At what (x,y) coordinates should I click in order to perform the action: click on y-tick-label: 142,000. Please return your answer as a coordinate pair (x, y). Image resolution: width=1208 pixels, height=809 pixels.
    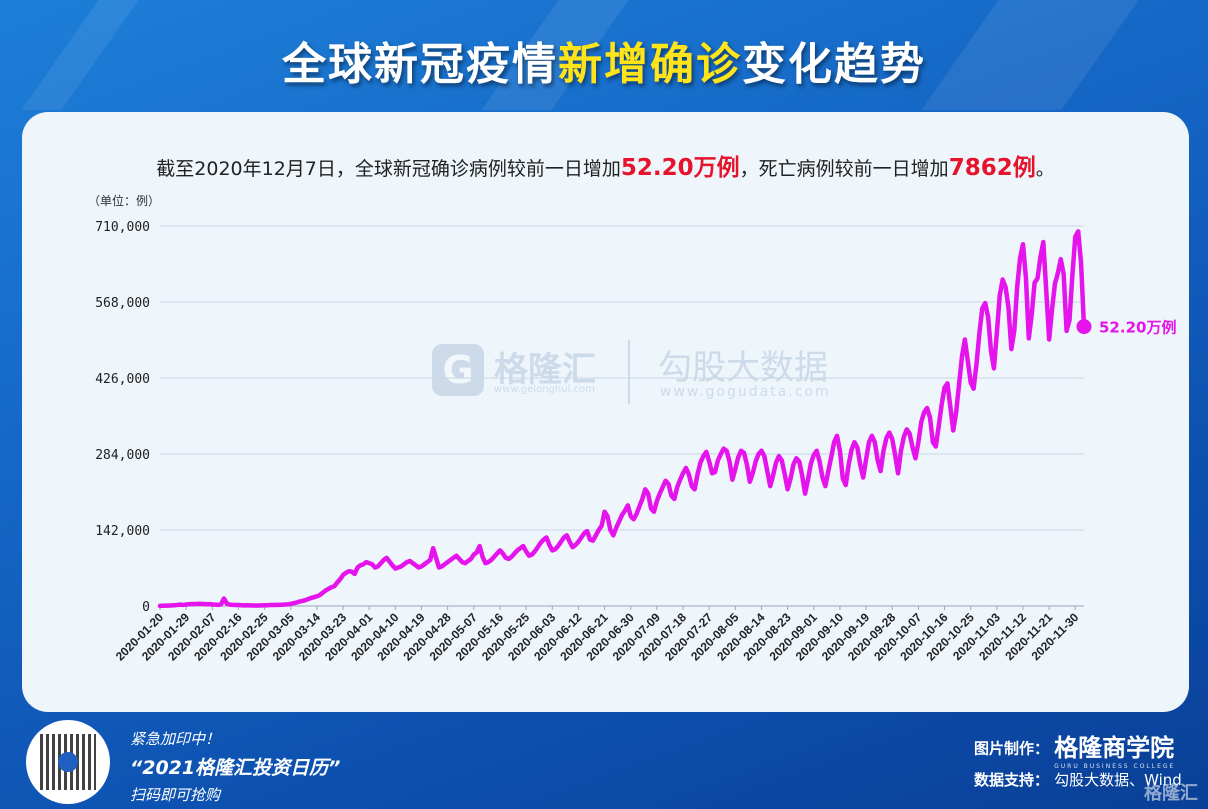
    Looking at the image, I should click on (122, 531).